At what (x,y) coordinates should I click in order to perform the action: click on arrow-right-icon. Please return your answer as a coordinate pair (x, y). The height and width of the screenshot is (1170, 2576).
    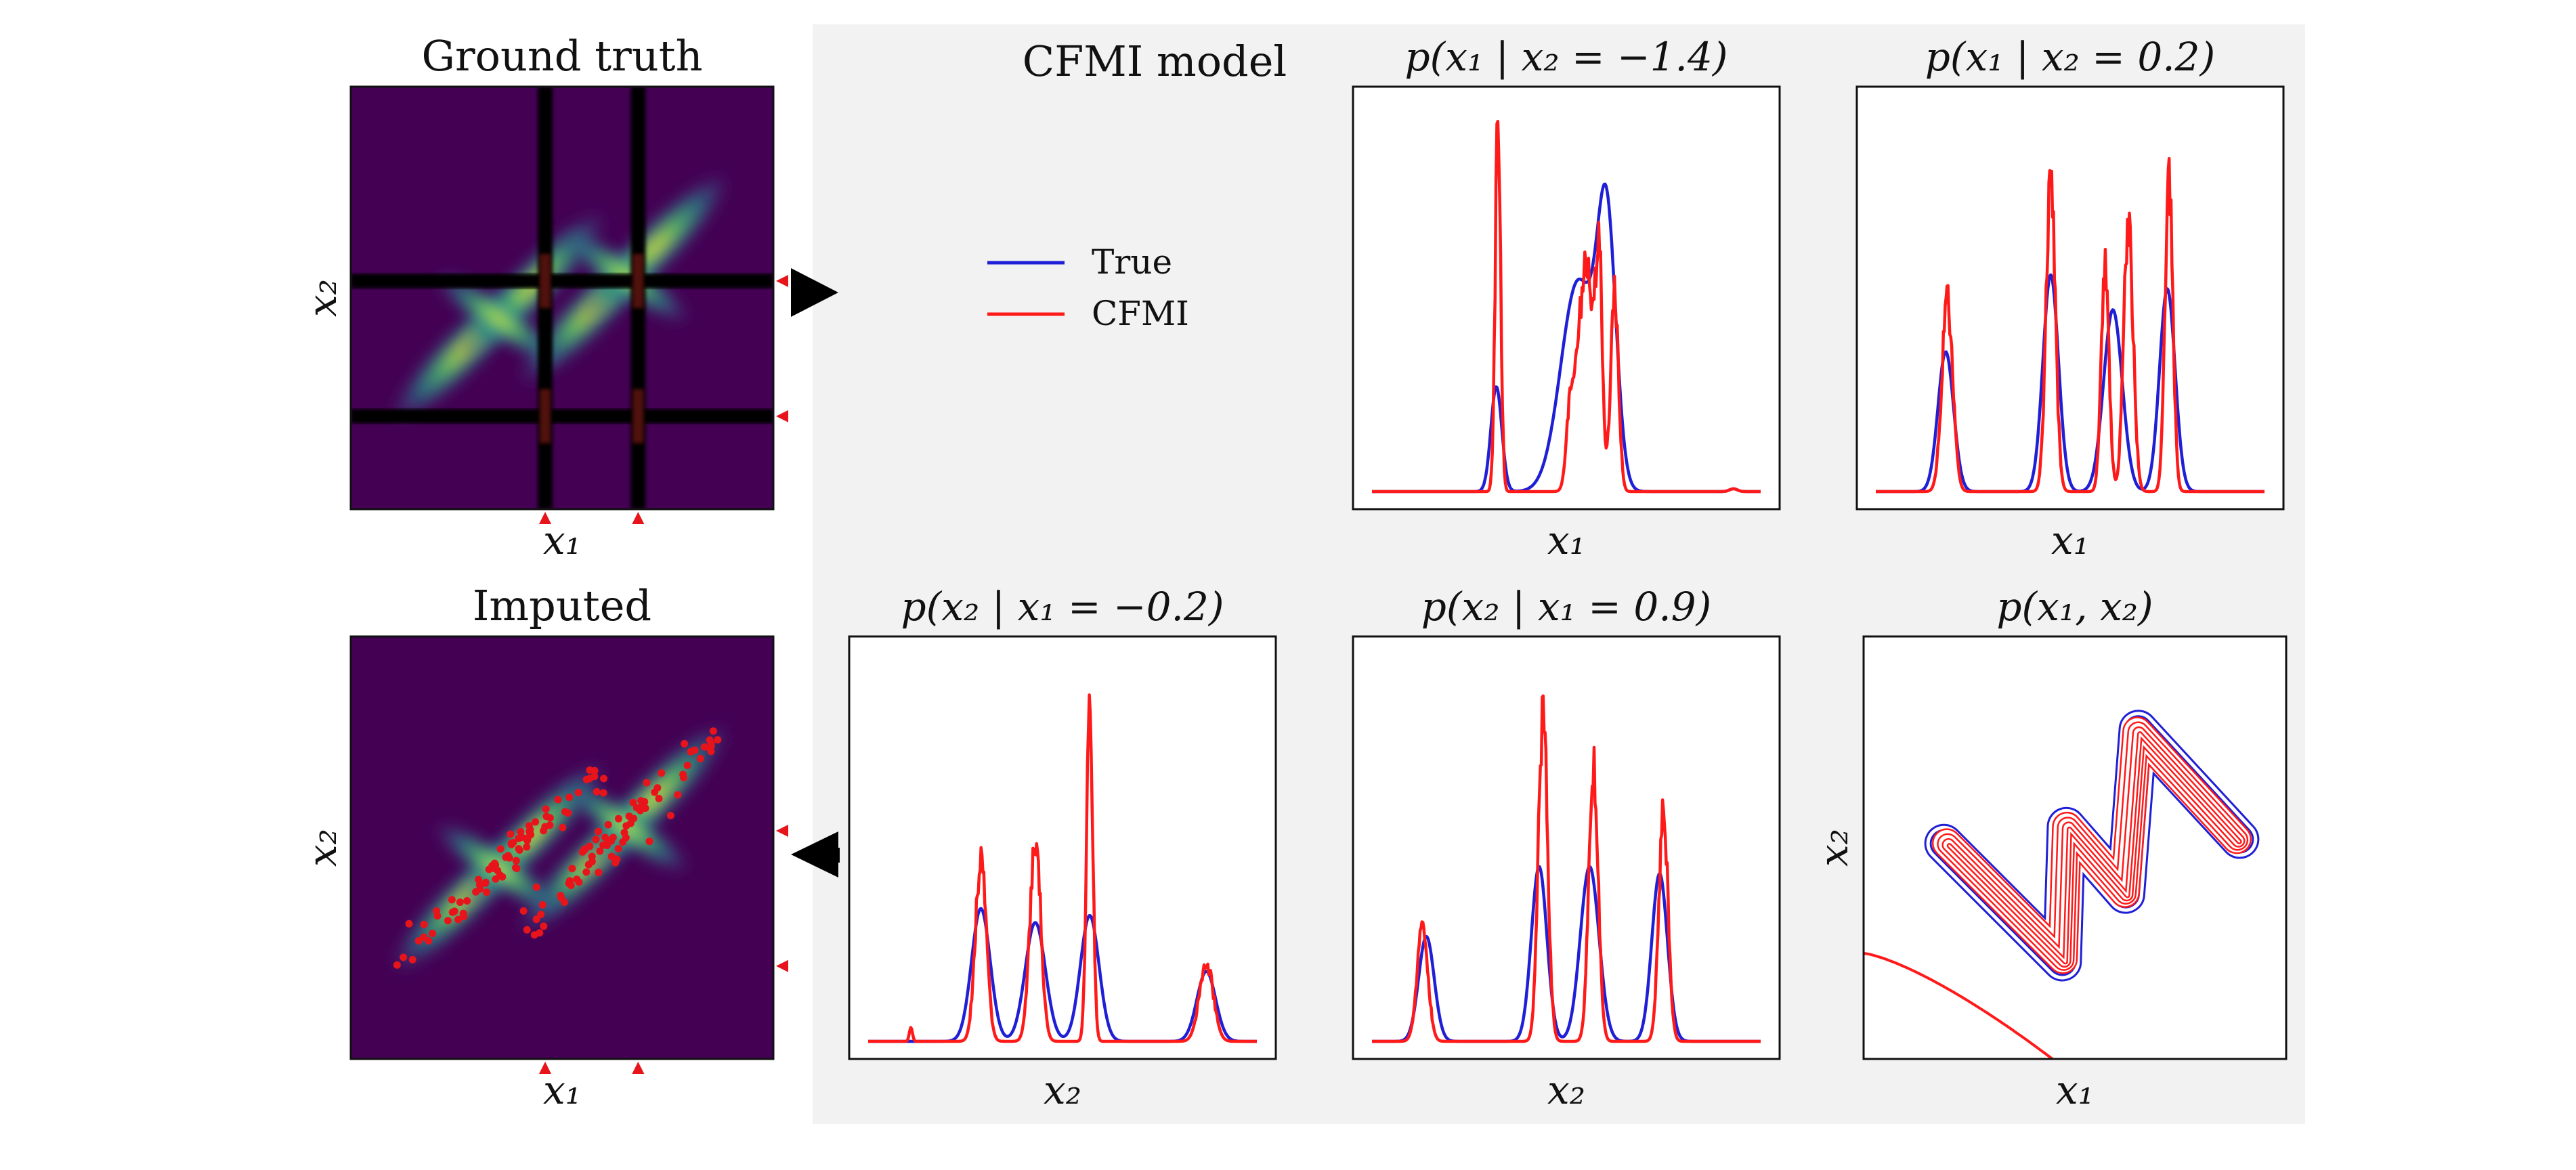
    Looking at the image, I should click on (814, 292).